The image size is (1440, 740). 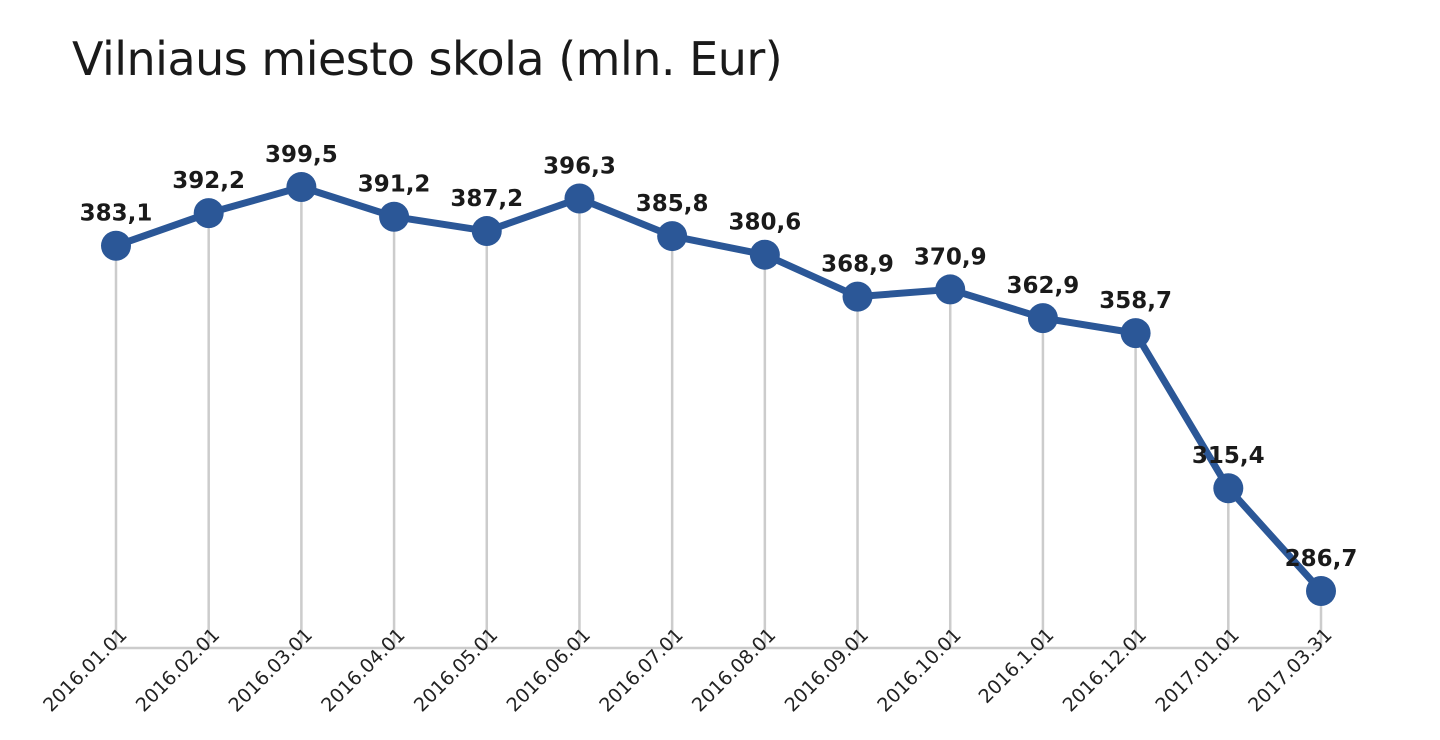 What do you see at coordinates (270, 670) in the screenshot?
I see `x-tick-label: 2016.03.01` at bounding box center [270, 670].